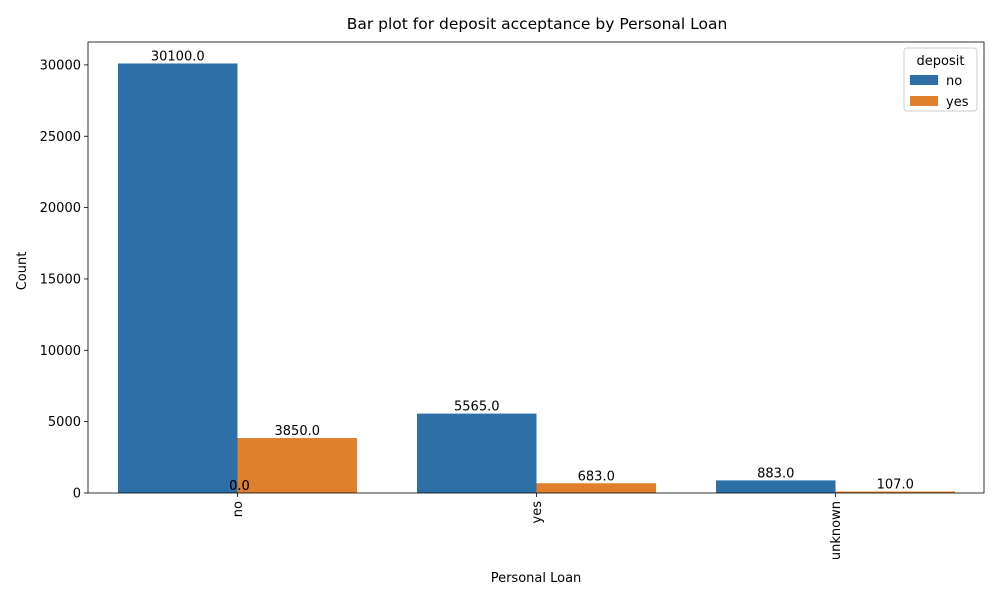 This screenshot has width=1000, height=600. What do you see at coordinates (895, 484) in the screenshot?
I see `data-label-yes-unknown: 107.0` at bounding box center [895, 484].